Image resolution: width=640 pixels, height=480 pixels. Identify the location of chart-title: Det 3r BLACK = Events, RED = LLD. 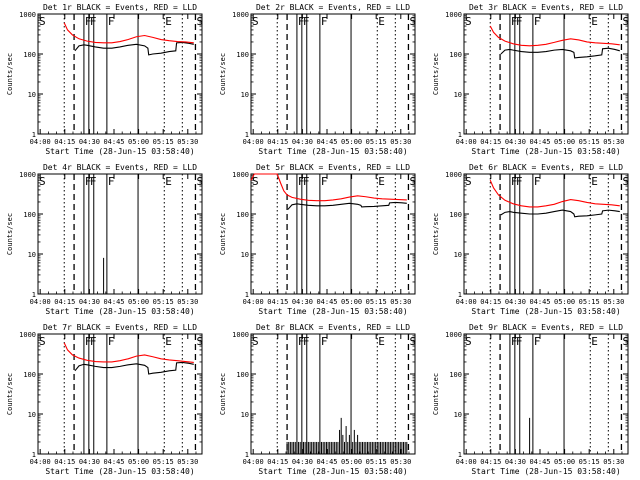
(546, 7).